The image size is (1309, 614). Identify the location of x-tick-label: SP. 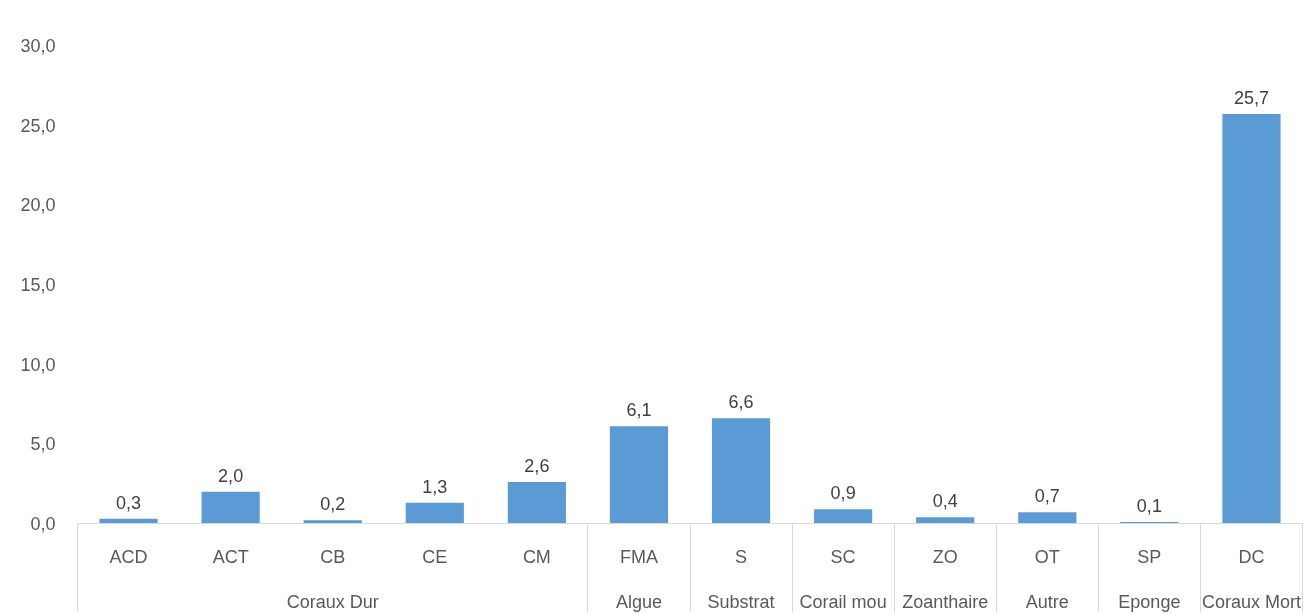
(1149, 556).